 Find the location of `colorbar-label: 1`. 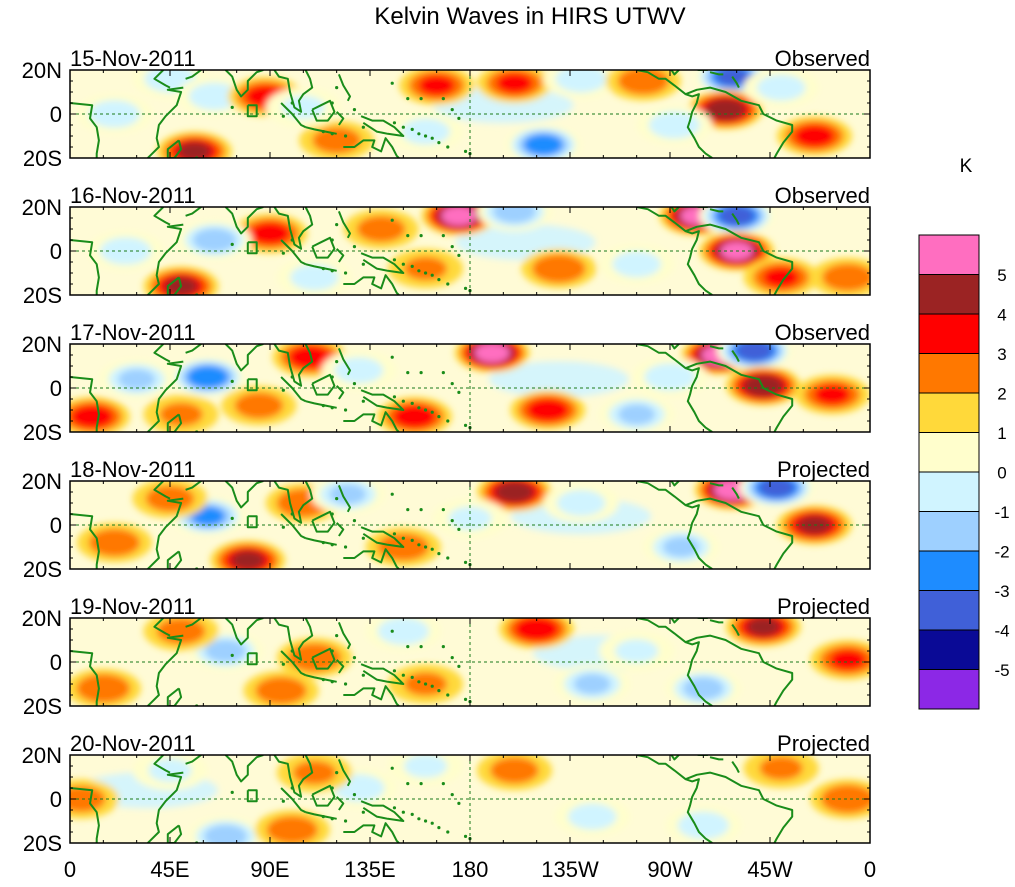

colorbar-label: 1 is located at coordinates (1001, 433).